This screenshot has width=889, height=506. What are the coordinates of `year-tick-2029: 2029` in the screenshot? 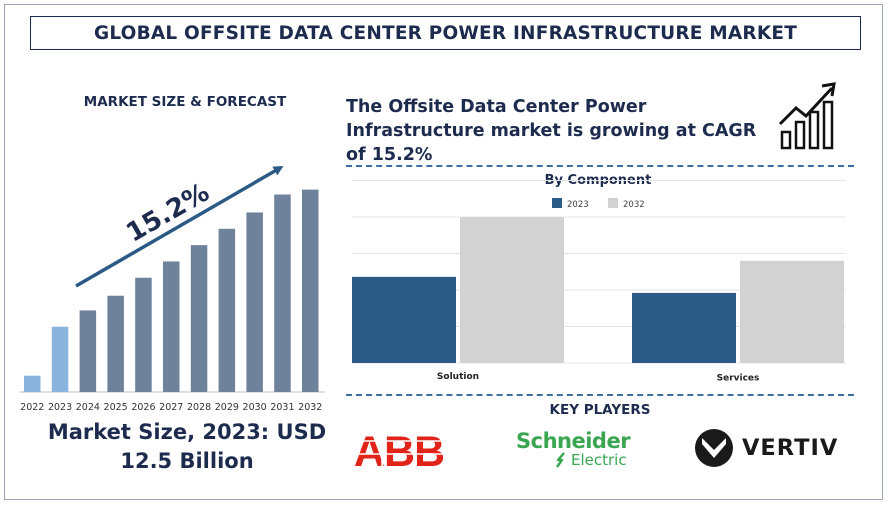 It's located at (227, 407).